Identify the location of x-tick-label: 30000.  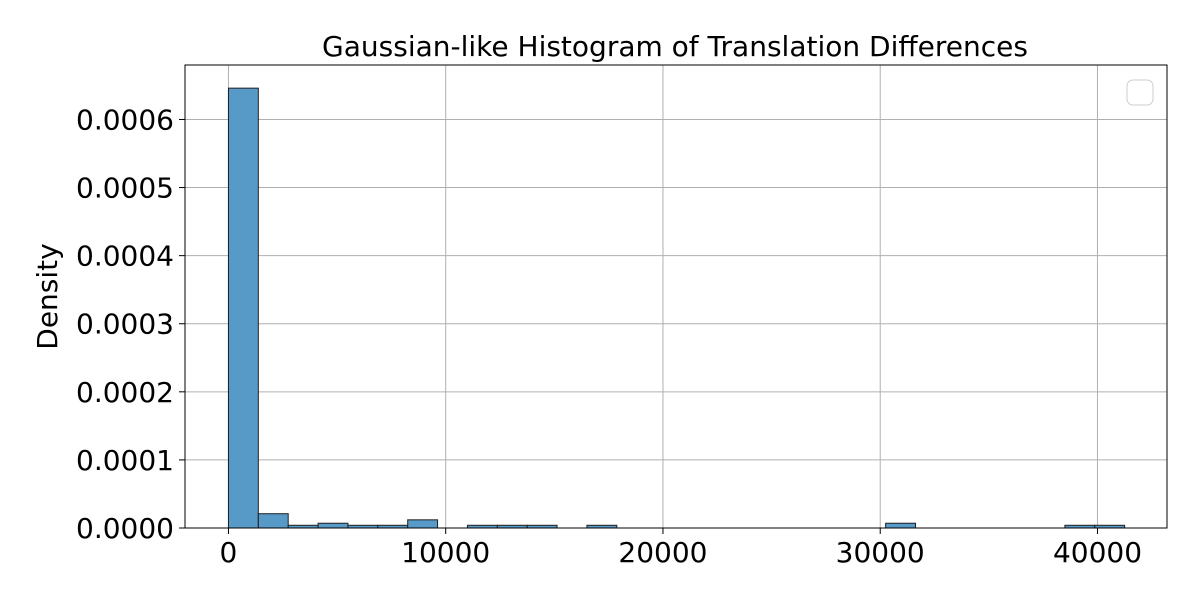
(880, 552).